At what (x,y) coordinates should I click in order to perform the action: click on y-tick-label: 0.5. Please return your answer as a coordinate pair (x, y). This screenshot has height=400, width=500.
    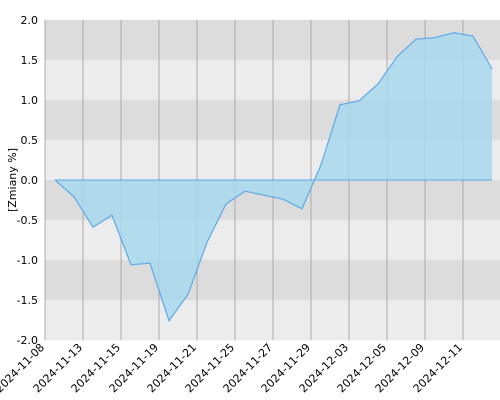
    Looking at the image, I should click on (30, 140).